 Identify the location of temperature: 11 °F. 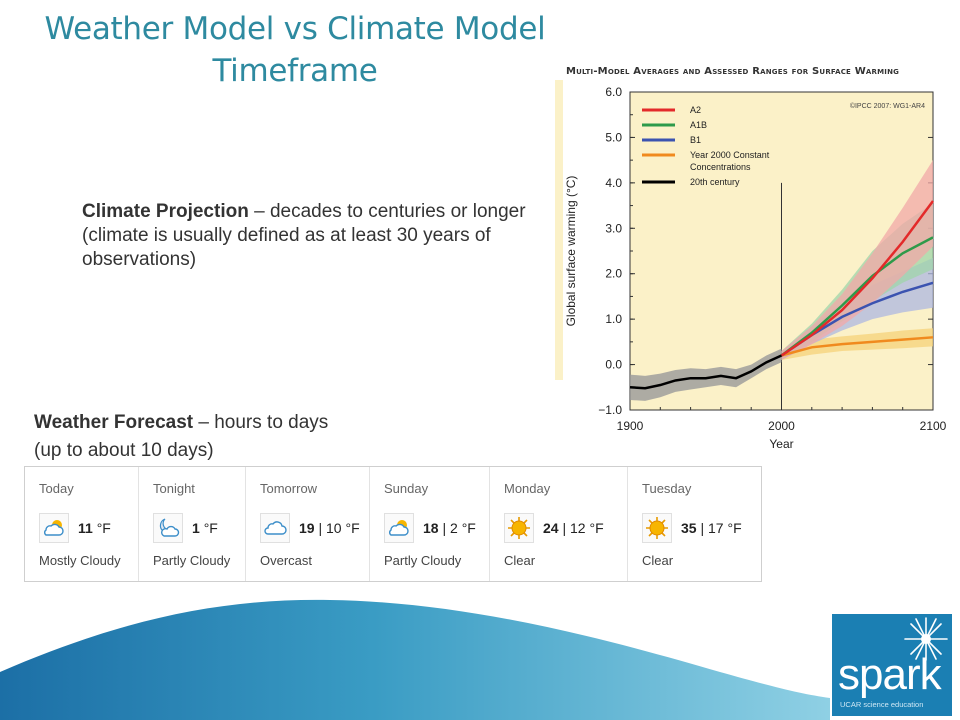
(94, 528).